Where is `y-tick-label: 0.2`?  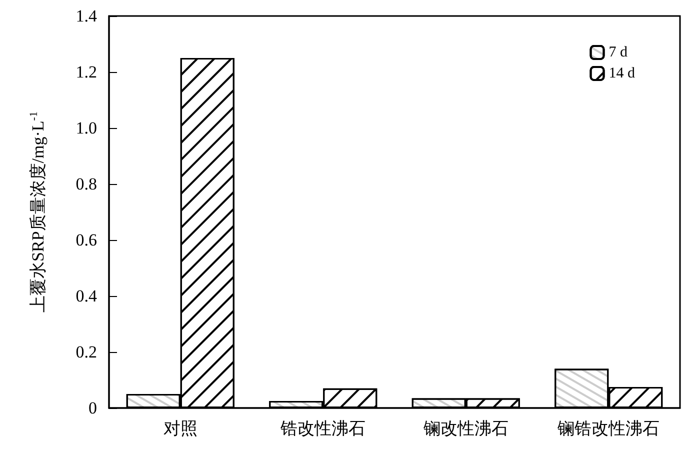 y-tick-label: 0.2 is located at coordinates (86, 352).